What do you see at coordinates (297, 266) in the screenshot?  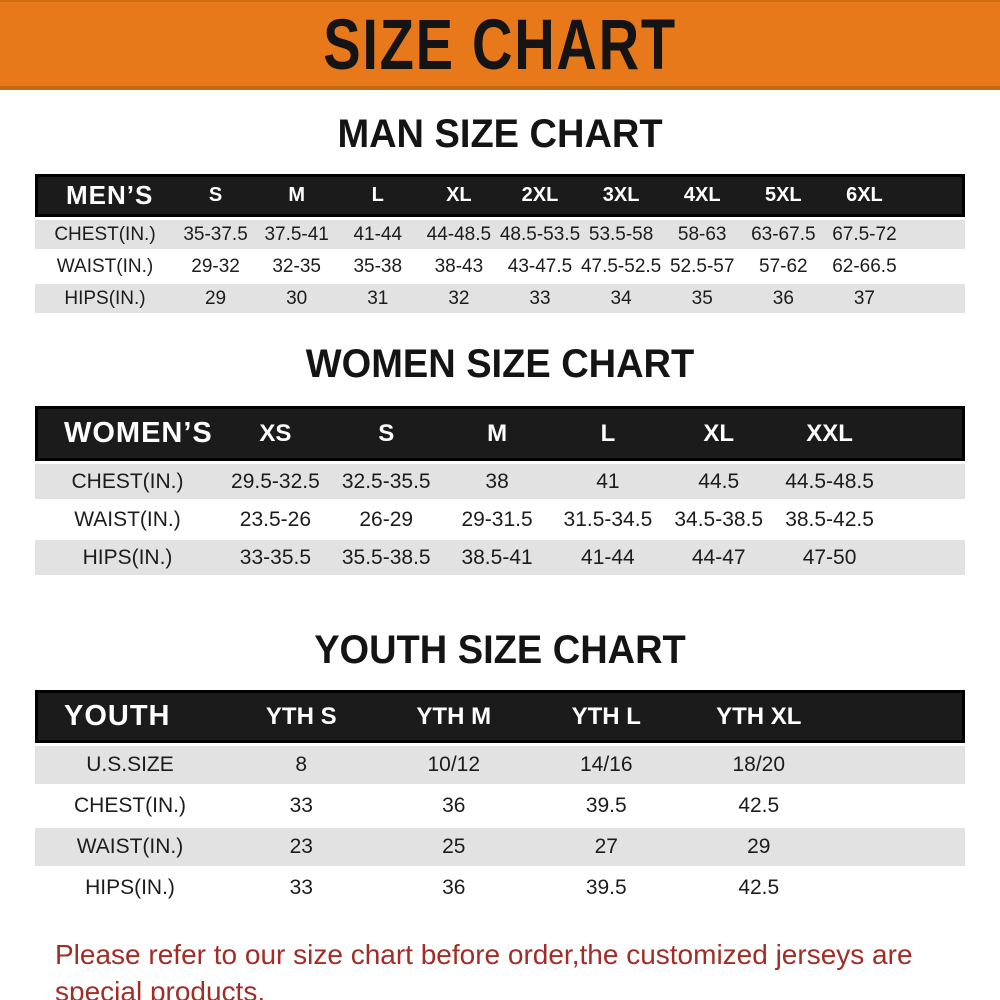 I see `size-value-cell: 32-35` at bounding box center [297, 266].